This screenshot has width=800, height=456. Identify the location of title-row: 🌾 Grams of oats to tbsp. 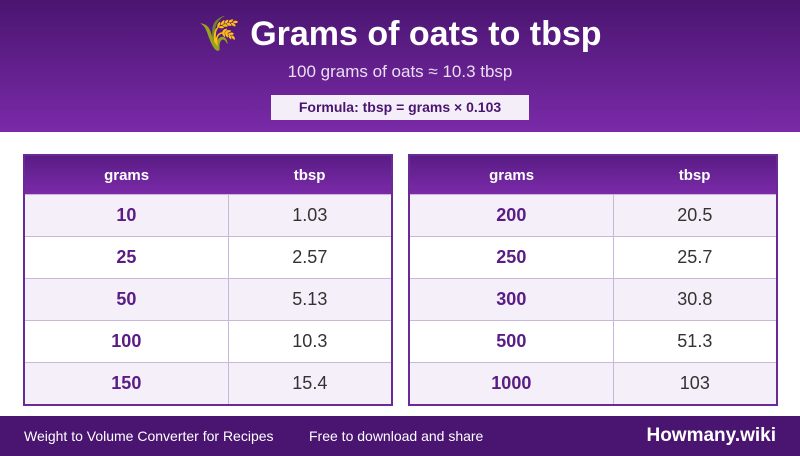
(400, 34).